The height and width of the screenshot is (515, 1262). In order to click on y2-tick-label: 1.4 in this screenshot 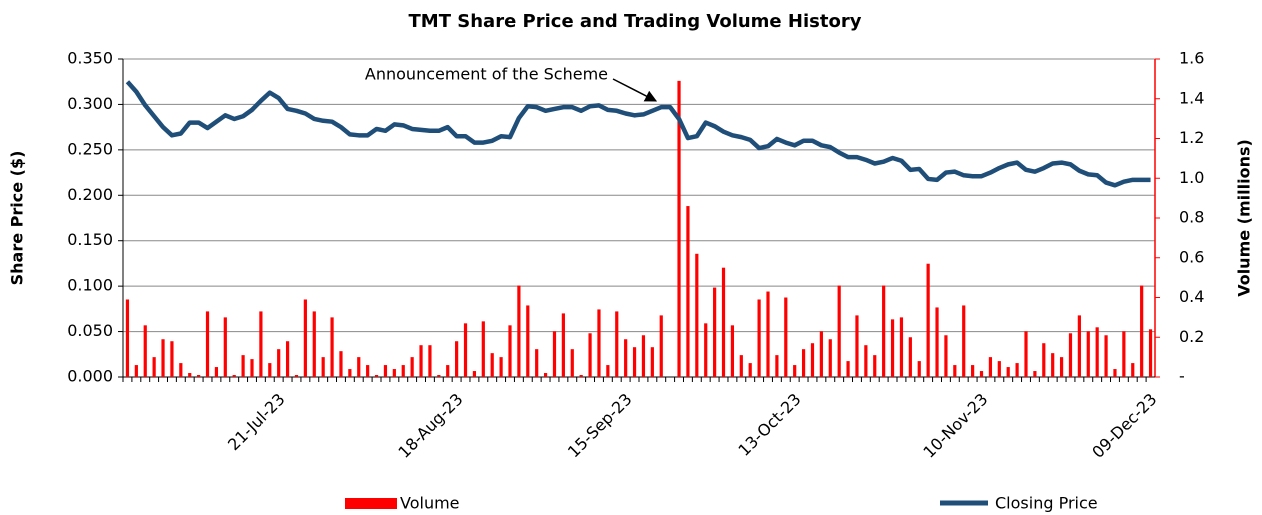, I will do `click(1191, 97)`.